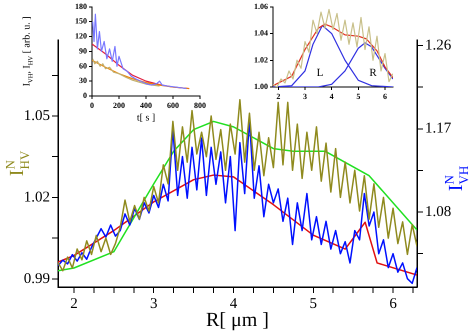  I want to click on y2-tick-label: 1.26, so click(438, 45).